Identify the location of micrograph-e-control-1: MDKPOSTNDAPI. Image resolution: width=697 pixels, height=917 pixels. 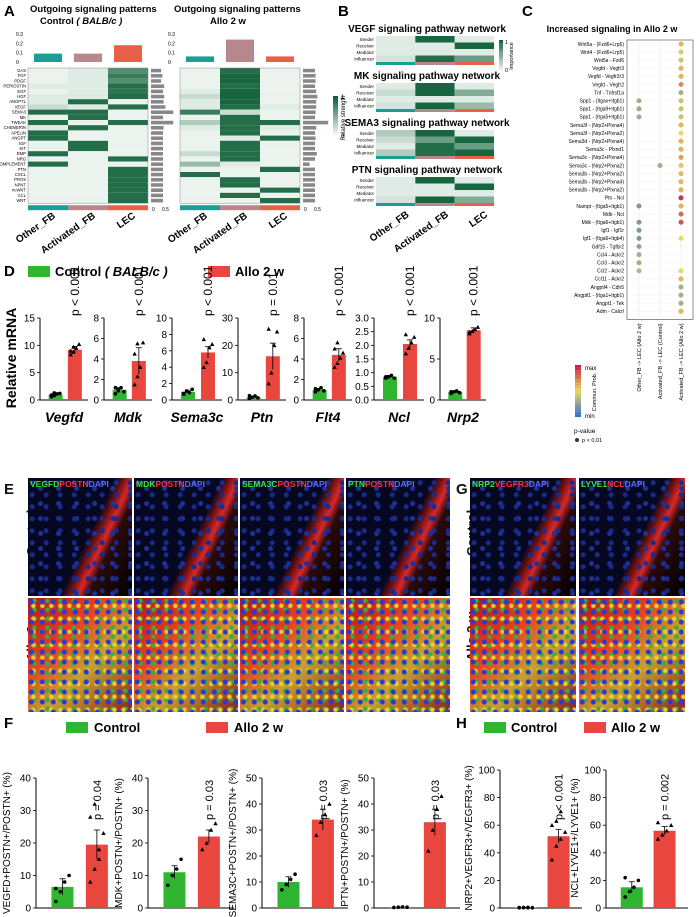
(186, 537).